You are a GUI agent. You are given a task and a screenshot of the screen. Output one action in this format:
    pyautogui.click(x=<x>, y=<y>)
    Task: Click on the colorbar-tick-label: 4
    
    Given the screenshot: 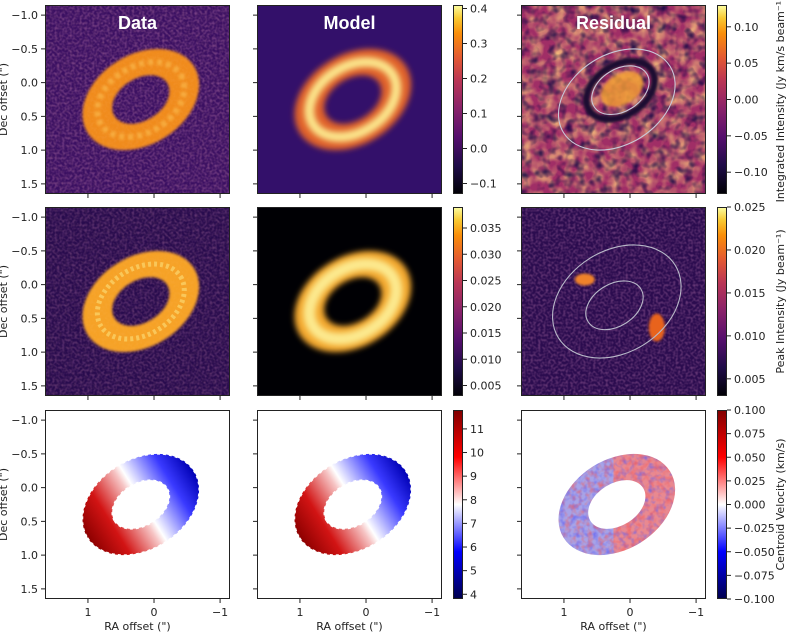 What is the action you would take?
    pyautogui.click(x=473, y=594)
    